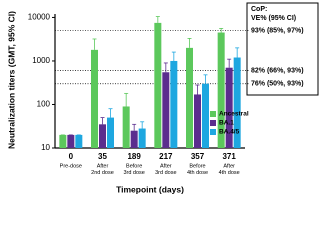  Describe the element at coordinates (277, 70) in the screenshot. I see `reference-label: 82% (66%, 93%)` at that location.